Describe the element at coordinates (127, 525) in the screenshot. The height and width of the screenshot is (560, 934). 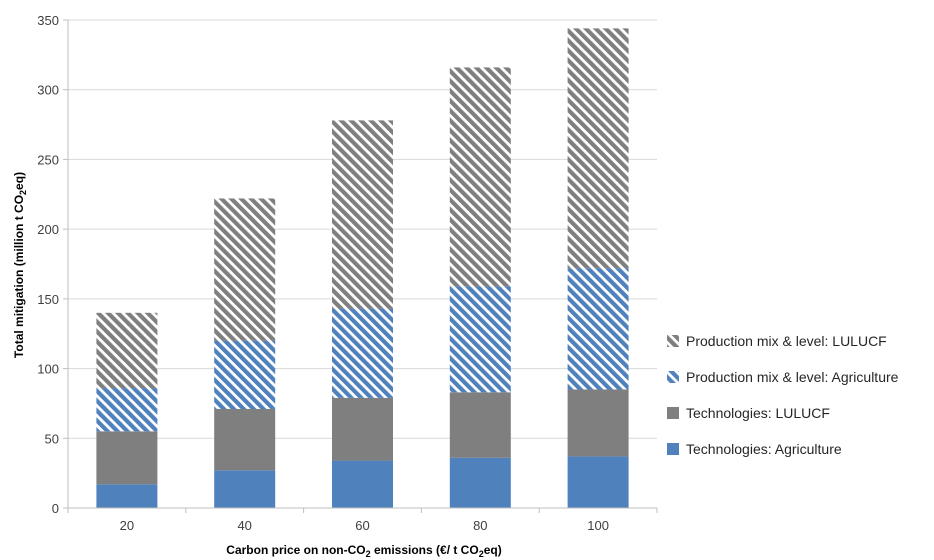
I see `x-tick-label: 20` at that location.